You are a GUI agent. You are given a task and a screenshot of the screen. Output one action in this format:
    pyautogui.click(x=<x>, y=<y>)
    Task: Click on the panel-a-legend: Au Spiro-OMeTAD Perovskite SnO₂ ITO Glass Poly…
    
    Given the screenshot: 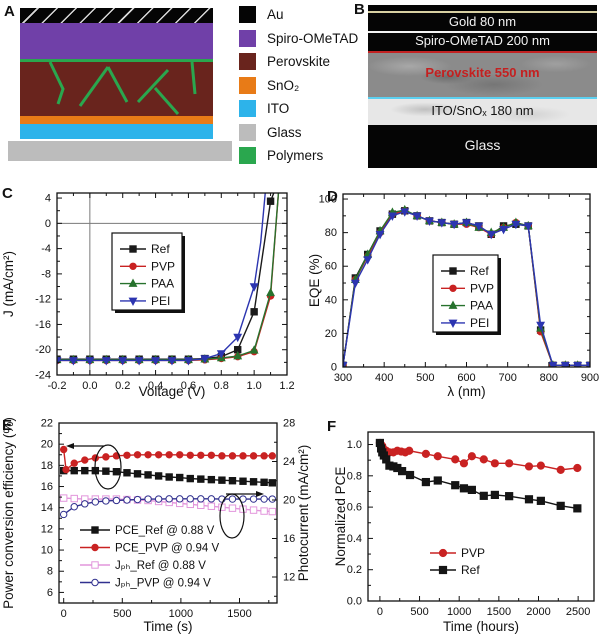 What is the action you would take?
    pyautogui.click(x=298, y=88)
    